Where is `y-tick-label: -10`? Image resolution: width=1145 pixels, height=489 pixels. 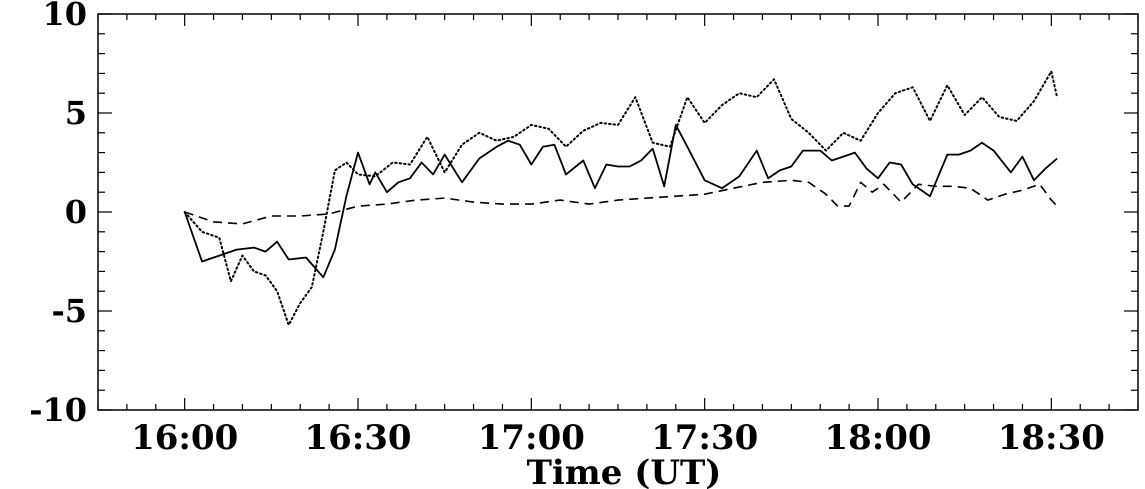
y-tick-label: -10 is located at coordinates (58, 410).